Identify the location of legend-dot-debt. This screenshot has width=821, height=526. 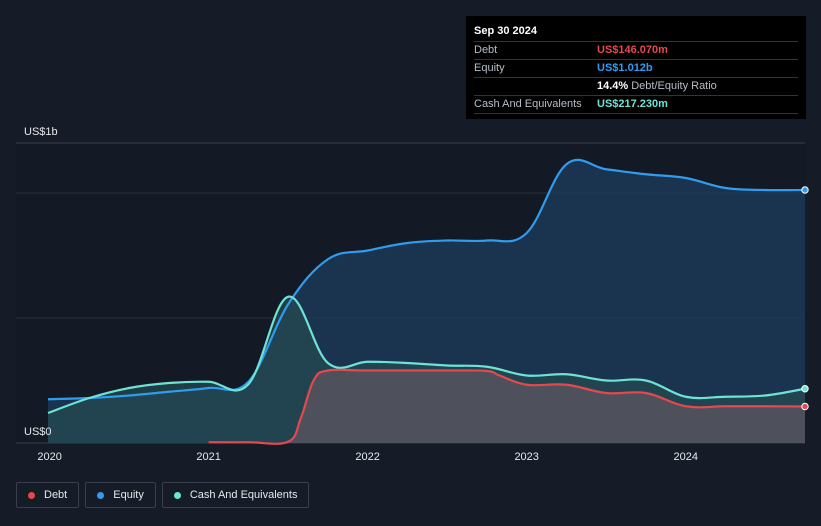
(31, 495).